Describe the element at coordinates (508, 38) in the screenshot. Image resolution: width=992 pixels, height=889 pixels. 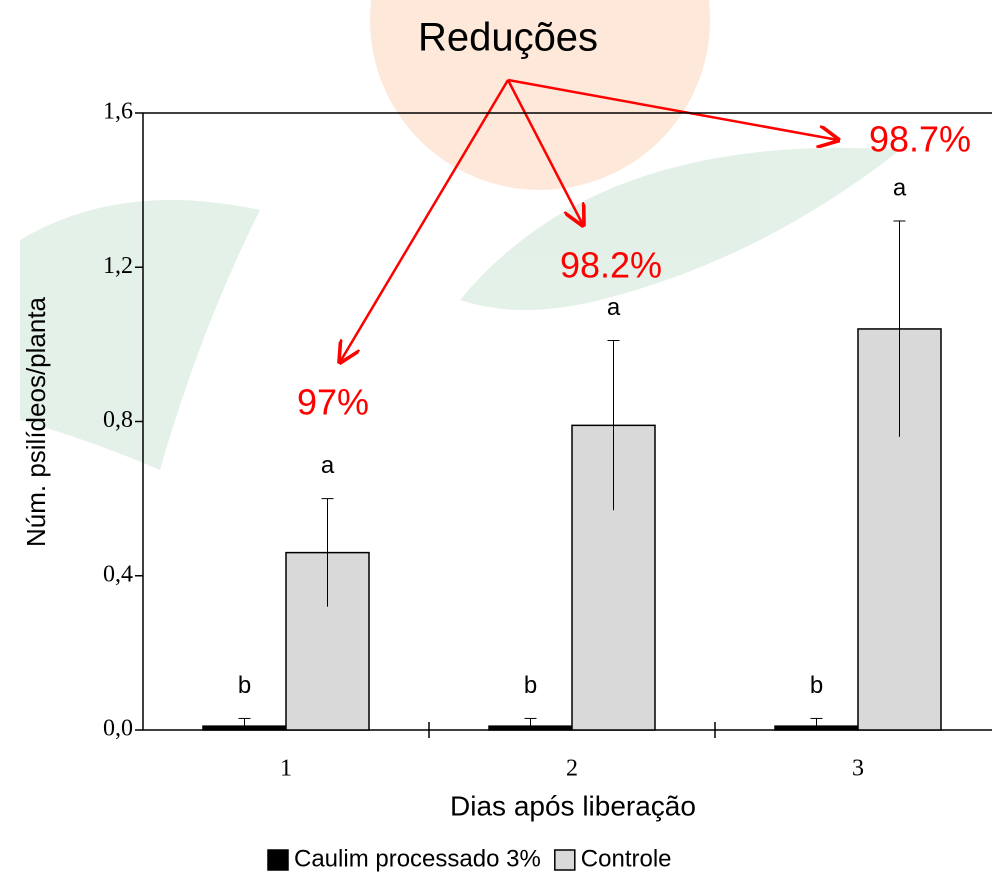
I see `chart-title: Reduções` at that location.